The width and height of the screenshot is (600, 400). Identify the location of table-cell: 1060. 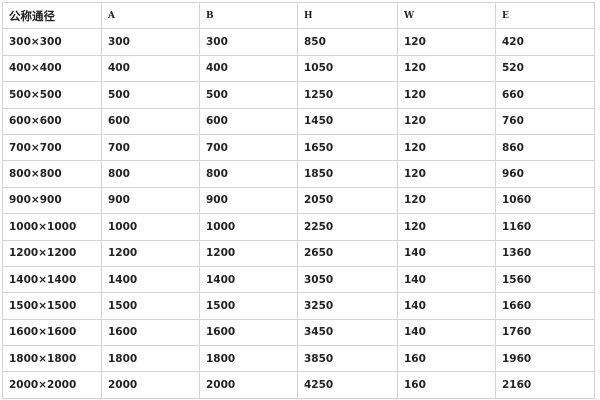
(545, 200).